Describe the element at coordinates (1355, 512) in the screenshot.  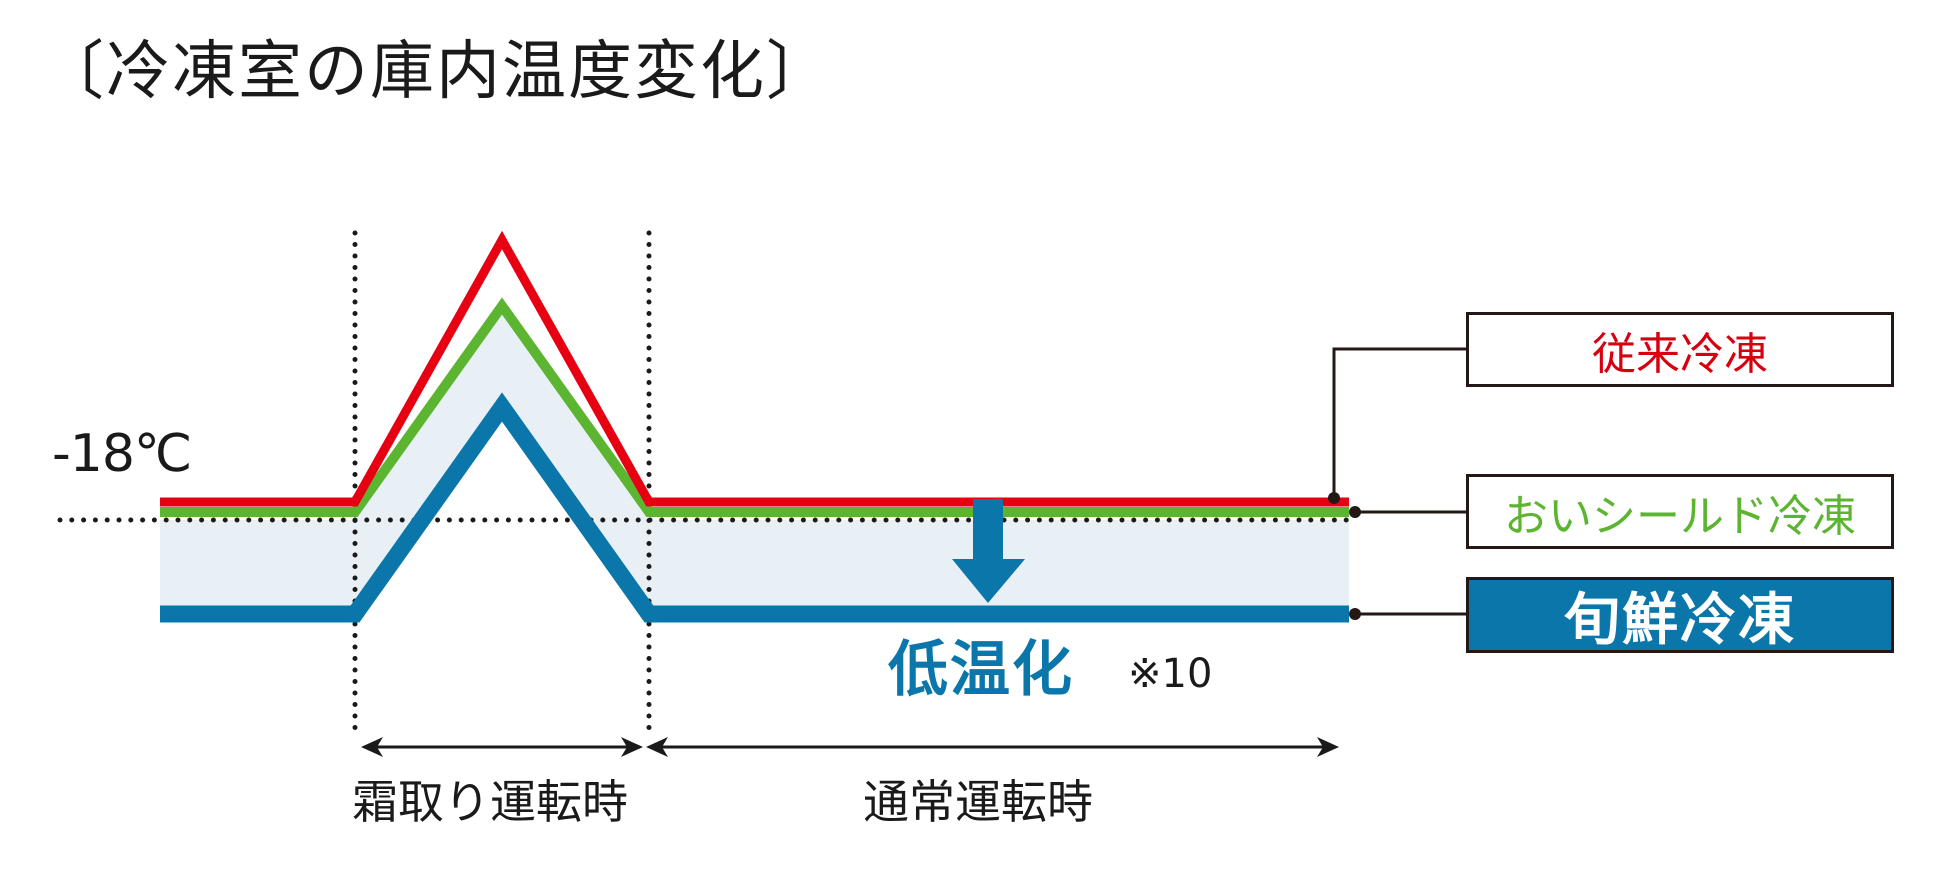
I see `connector-dot-oishield` at that location.